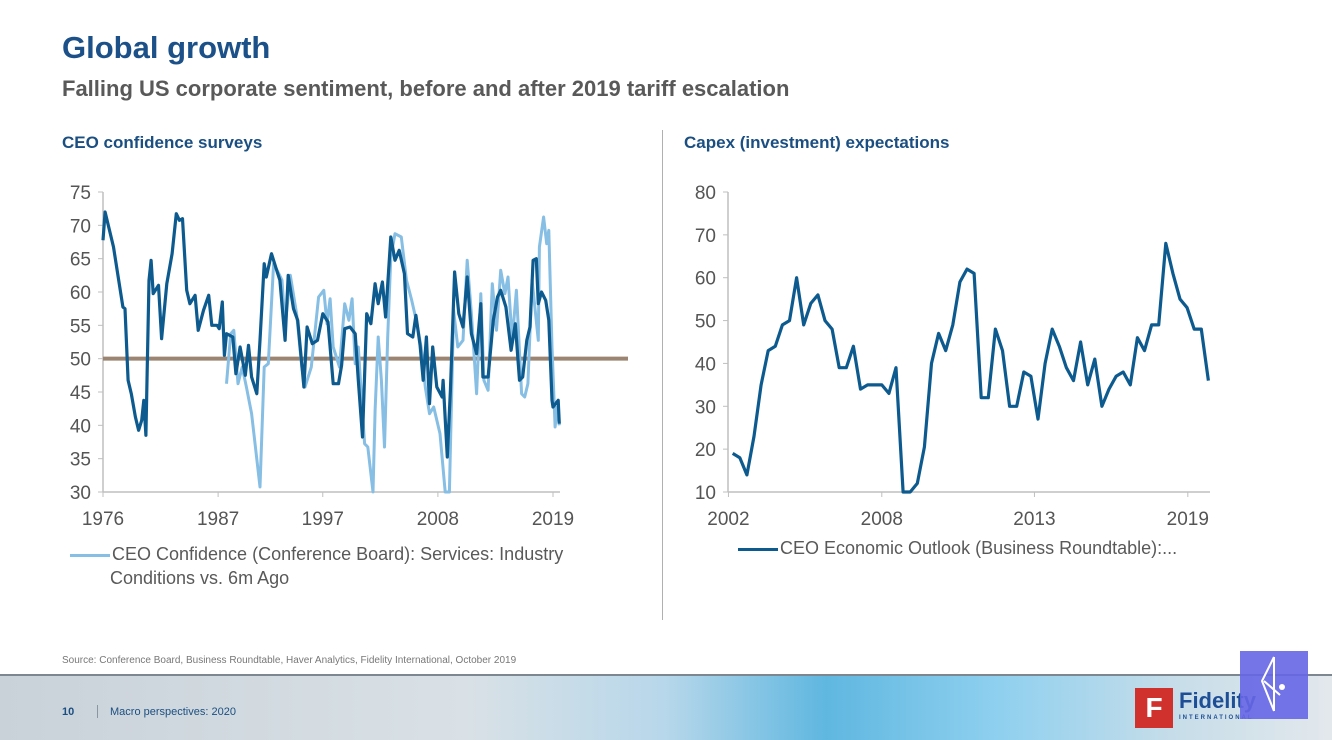 Image resolution: width=1332 pixels, height=740 pixels. I want to click on y-tick-label: 55, so click(80, 326).